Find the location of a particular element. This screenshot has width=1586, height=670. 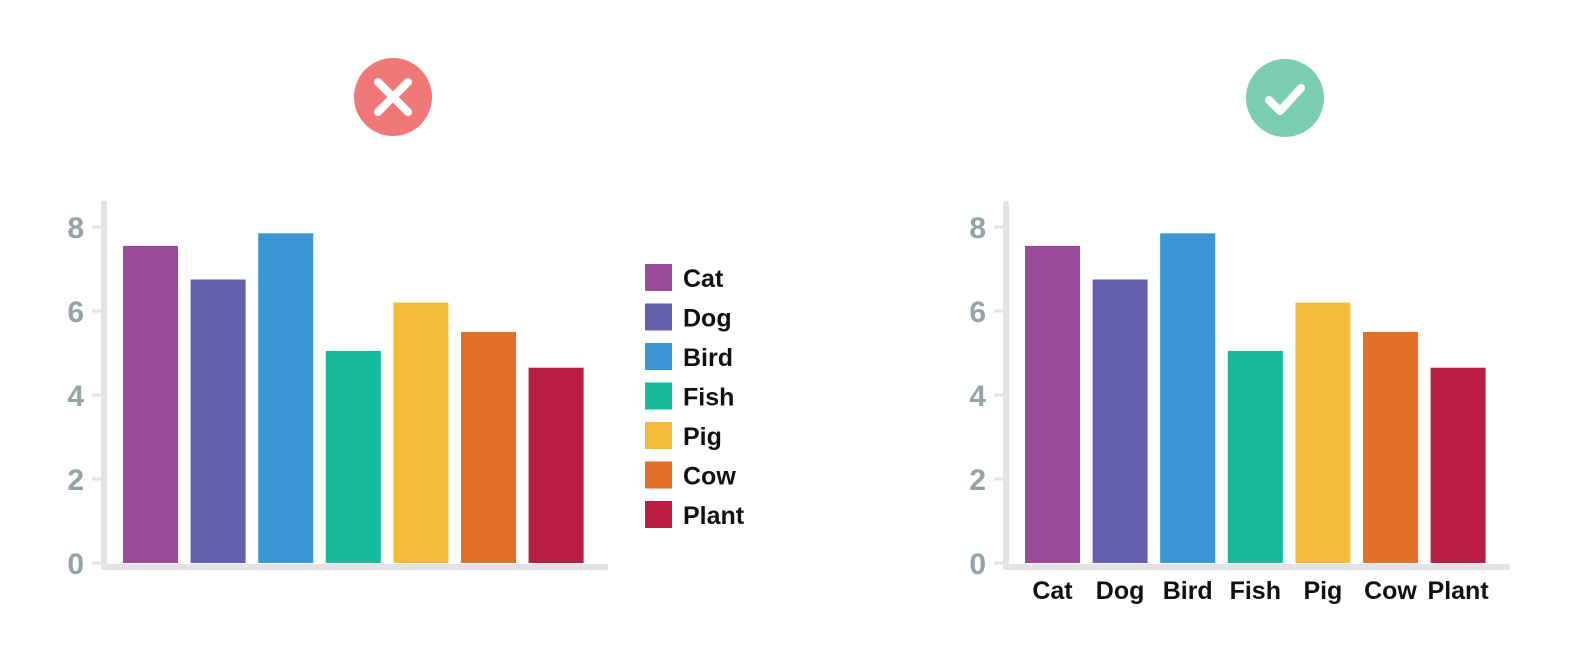

x-mark-icon-stroke is located at coordinates (393, 97).